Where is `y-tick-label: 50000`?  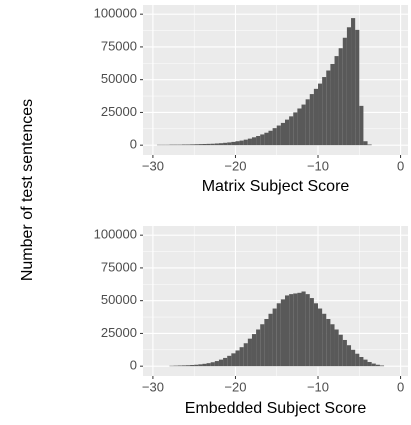 y-tick-label: 50000 is located at coordinates (119, 78).